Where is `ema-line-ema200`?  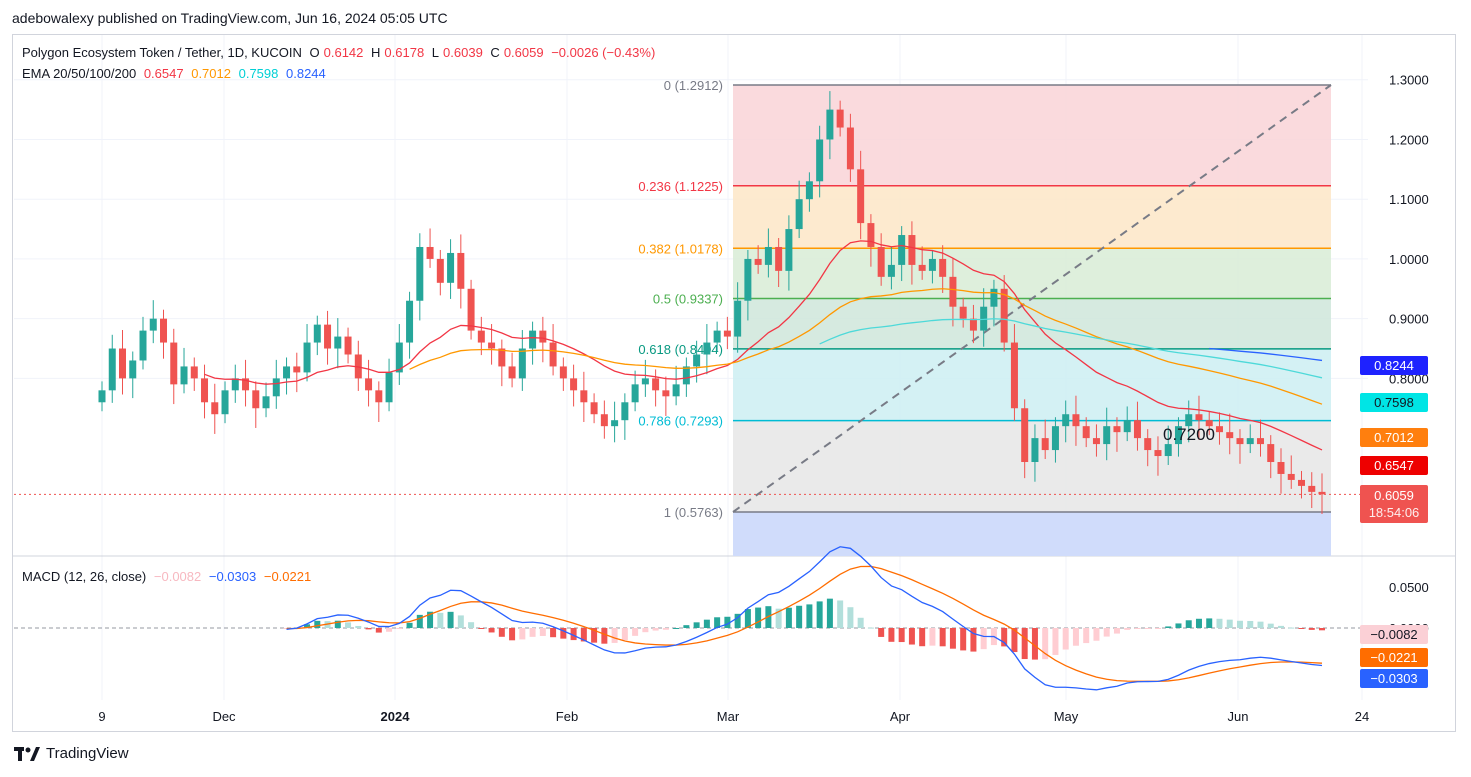
ema-line-ema200 is located at coordinates (1266, 354).